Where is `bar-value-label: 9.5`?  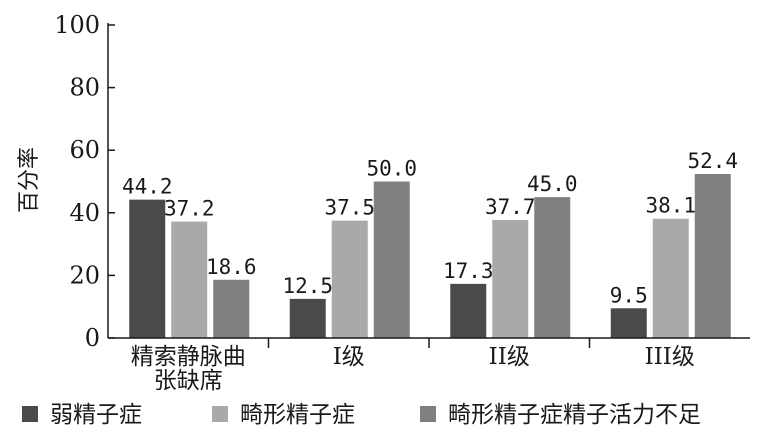
bar-value-label: 9.5 is located at coordinates (629, 295).